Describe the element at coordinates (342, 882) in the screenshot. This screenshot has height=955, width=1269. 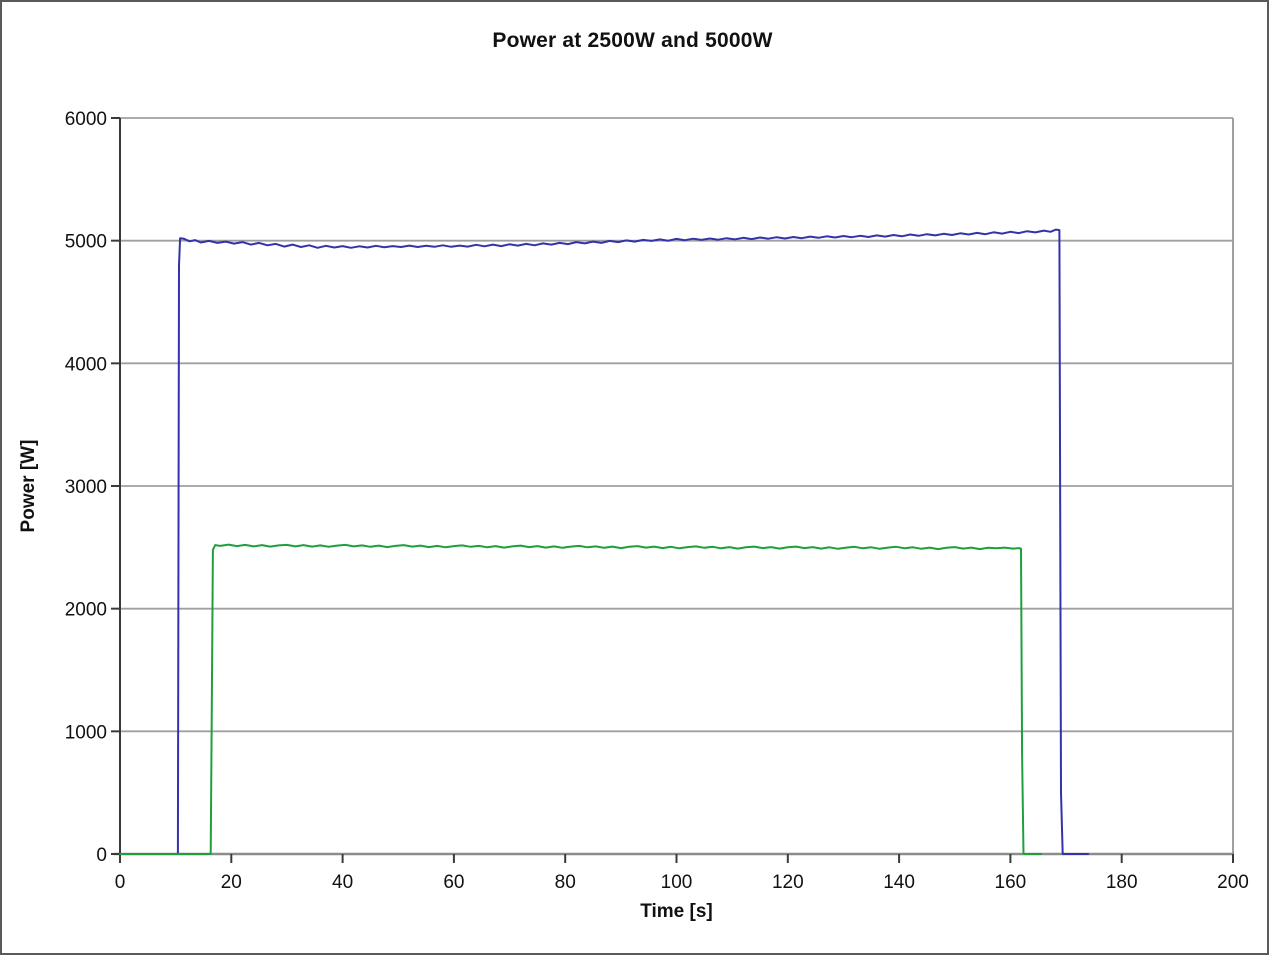
I see `x-tick-label-40: 40` at that location.